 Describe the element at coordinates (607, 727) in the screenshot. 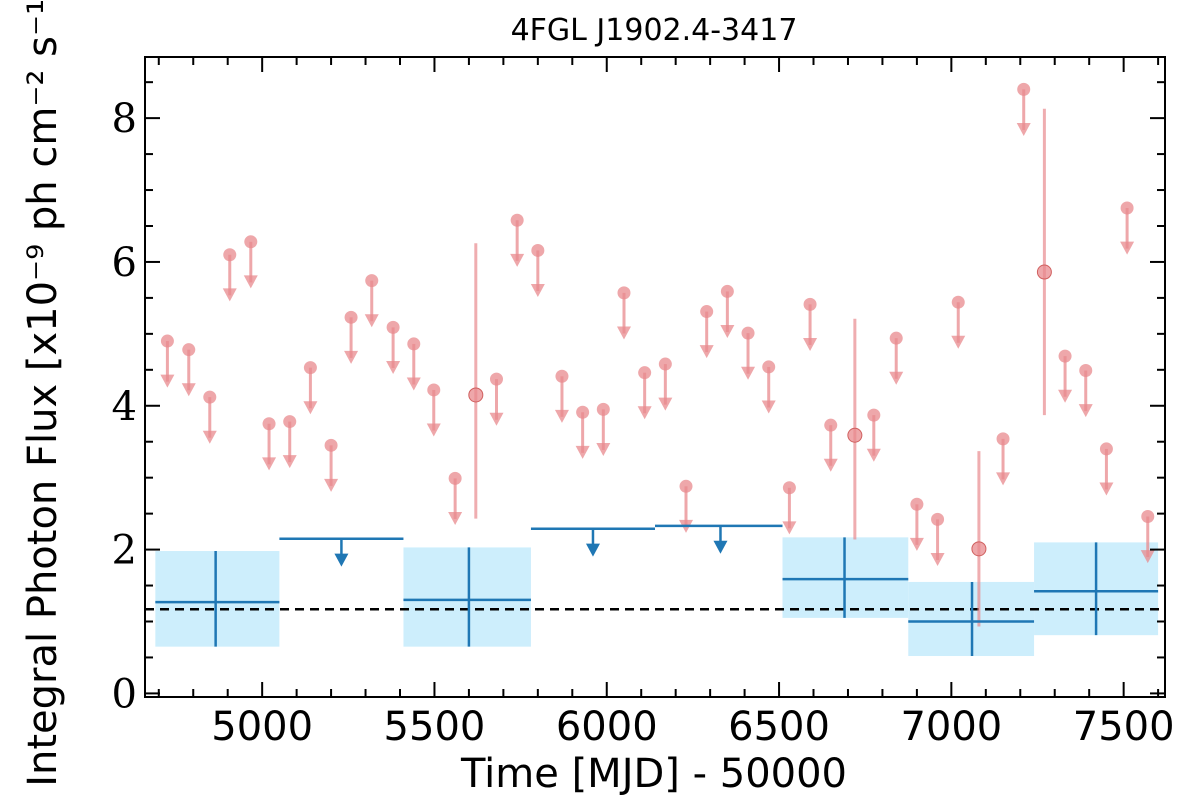

I see `x-tick-label: 6000` at that location.